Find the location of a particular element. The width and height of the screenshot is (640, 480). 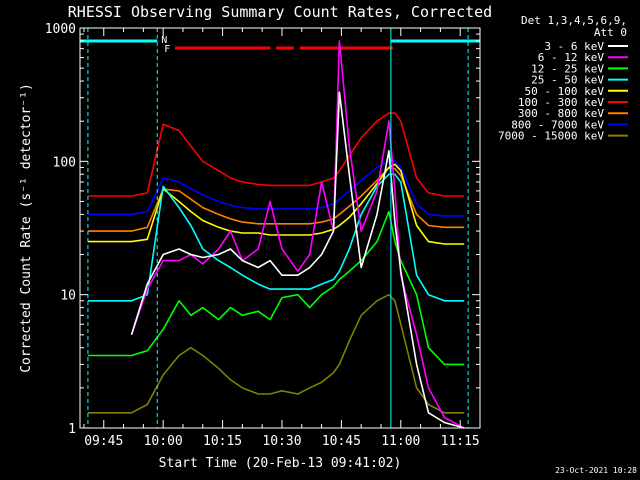

x-tick-label: 10:45 is located at coordinates (341, 441).